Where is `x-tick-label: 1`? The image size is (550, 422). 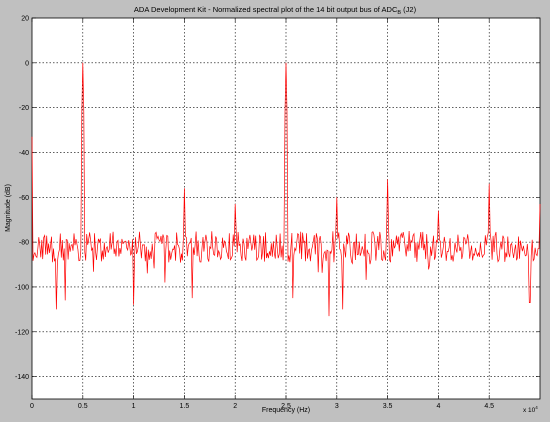 x-tick-label: 1 is located at coordinates (134, 406).